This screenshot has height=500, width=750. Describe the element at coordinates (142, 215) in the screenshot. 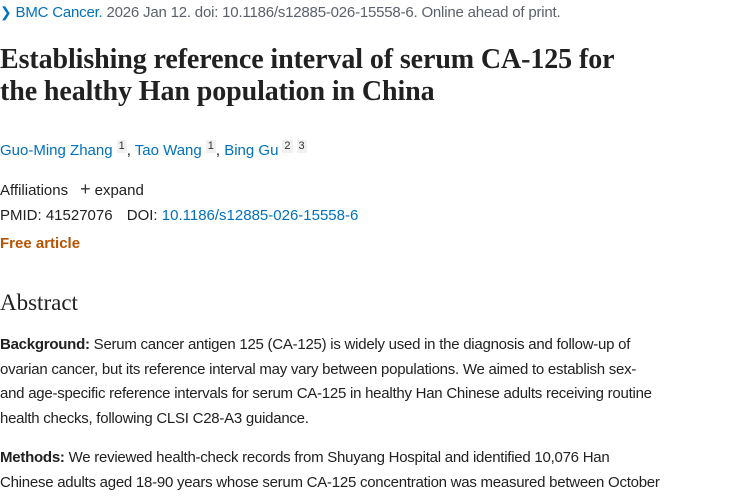

I see `doi-label: DOI:` at that location.